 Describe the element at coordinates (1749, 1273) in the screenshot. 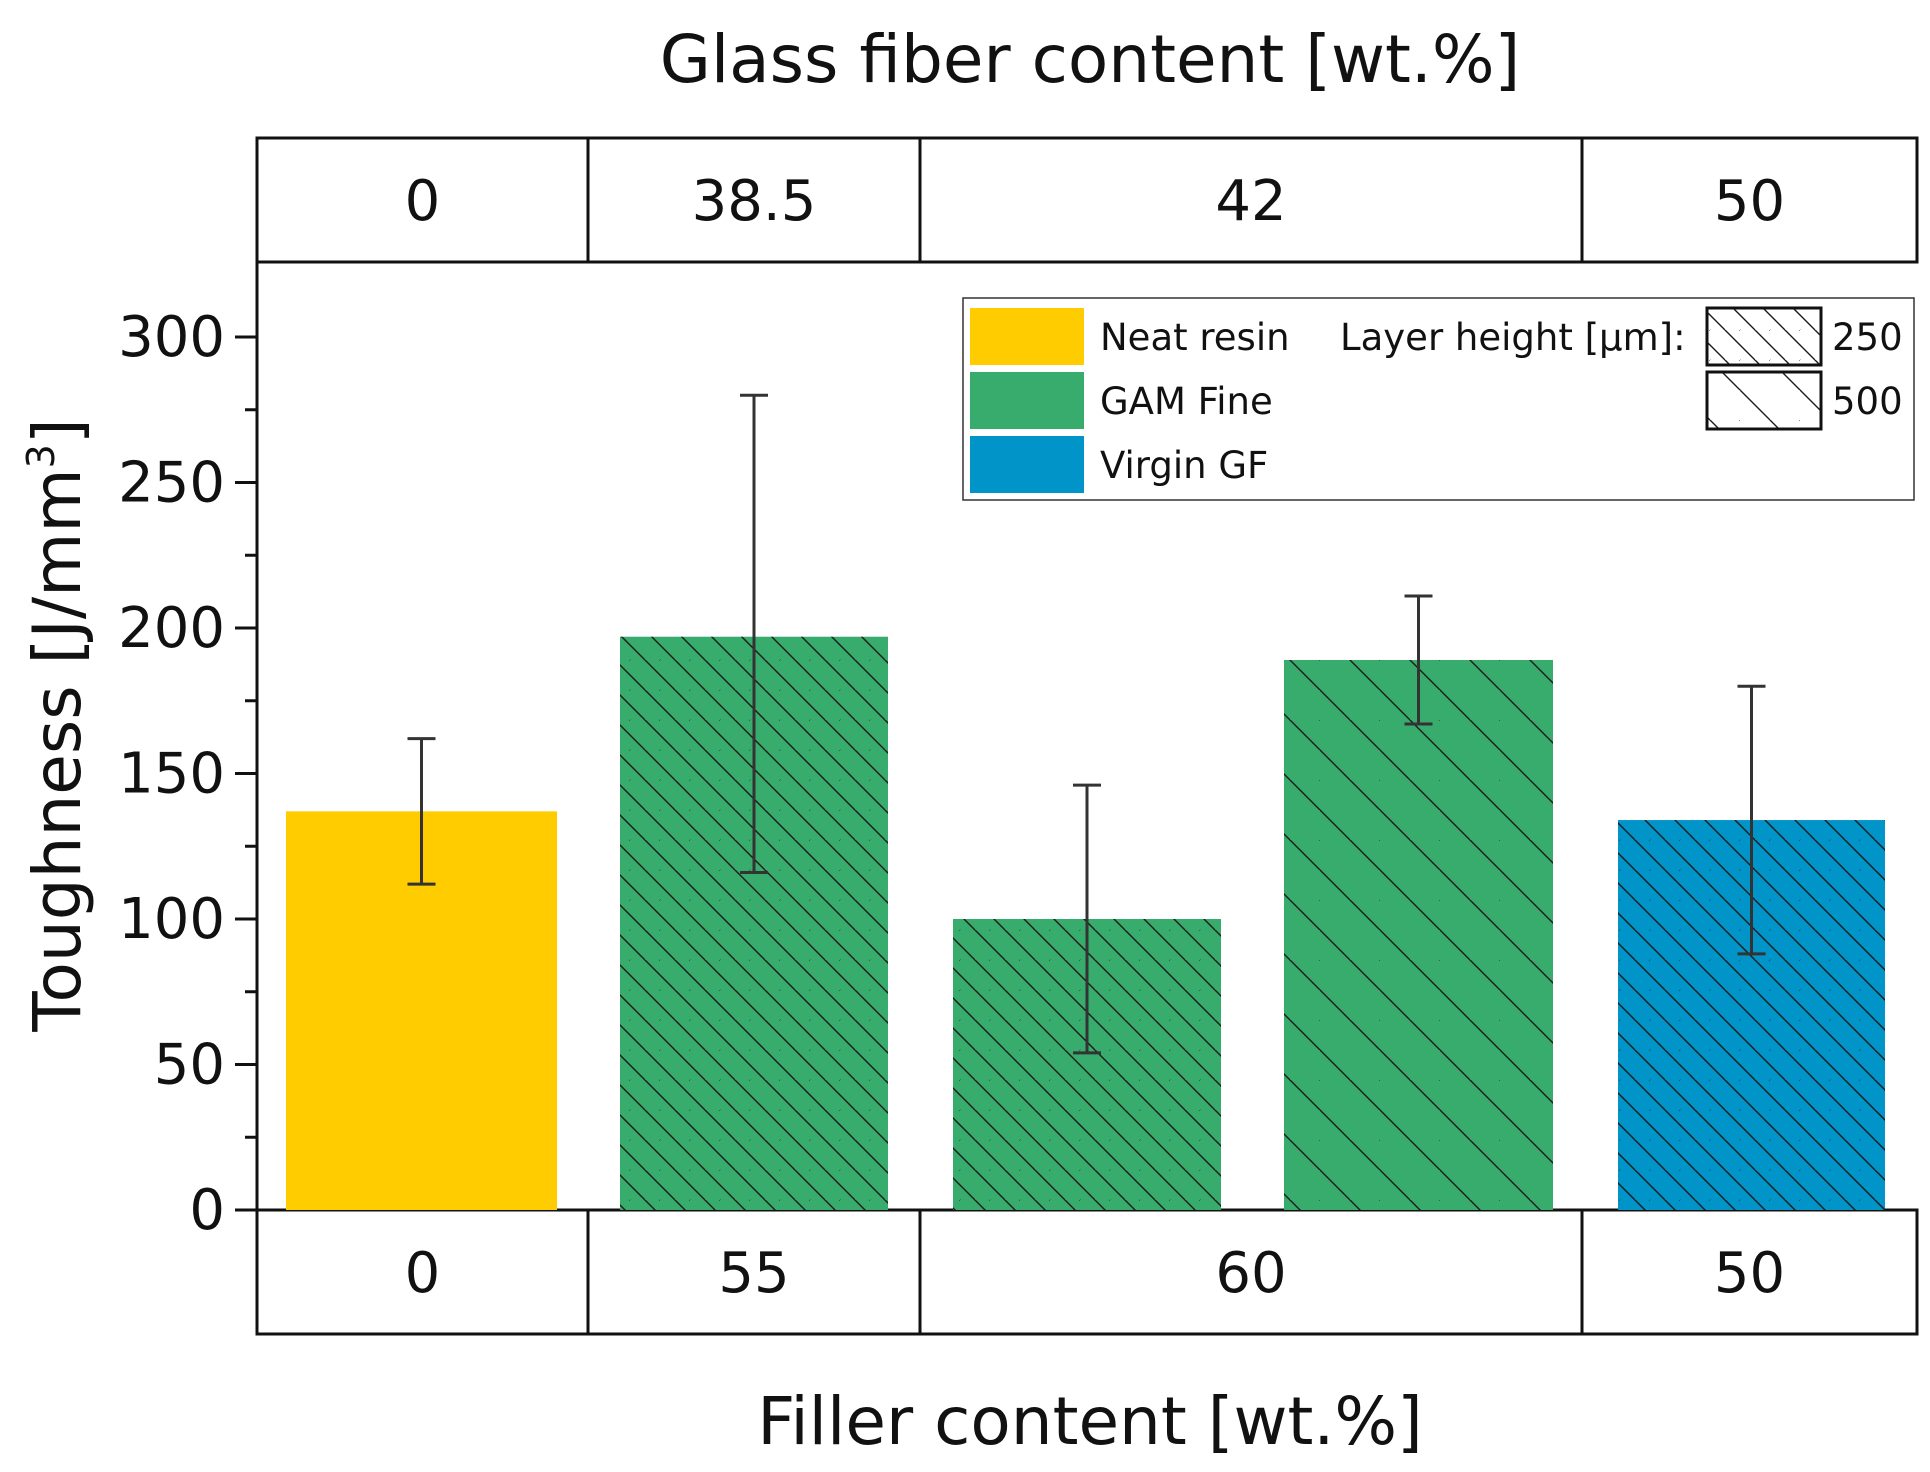

I see `bottom-group-label: 50` at that location.